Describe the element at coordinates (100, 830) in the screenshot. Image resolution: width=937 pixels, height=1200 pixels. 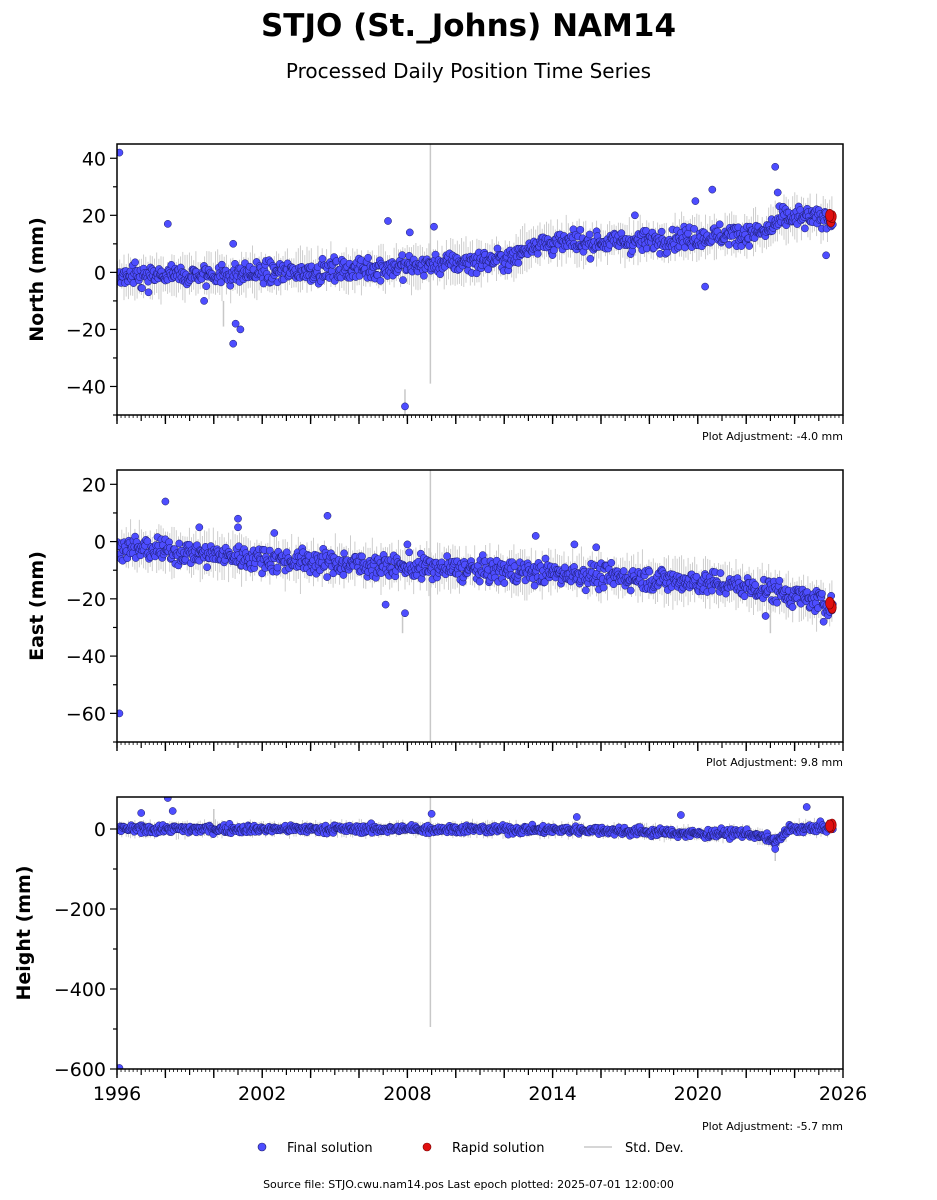
I see `height-y-tick-label: 0` at that location.